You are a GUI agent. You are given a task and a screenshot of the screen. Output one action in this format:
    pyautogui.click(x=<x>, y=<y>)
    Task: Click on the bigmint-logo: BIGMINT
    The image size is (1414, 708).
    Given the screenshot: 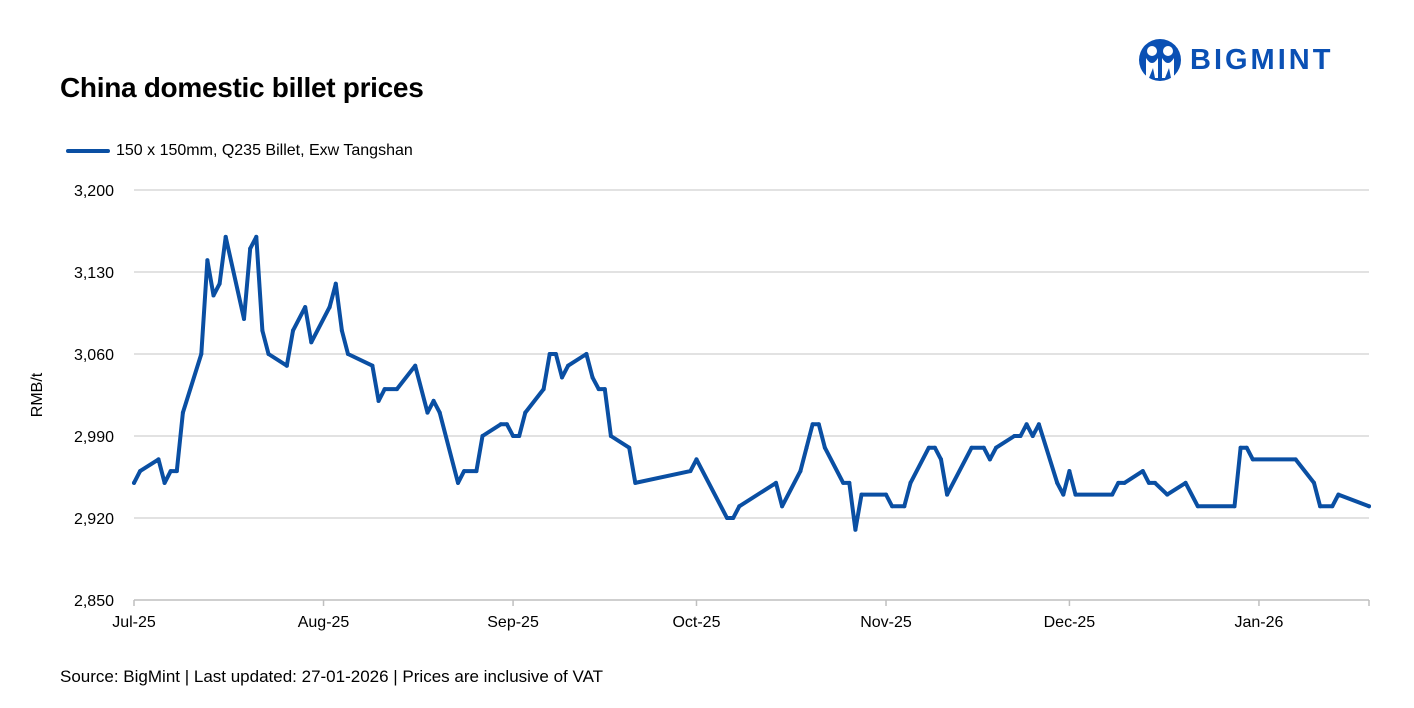 What is the action you would take?
    pyautogui.click(x=1235, y=60)
    